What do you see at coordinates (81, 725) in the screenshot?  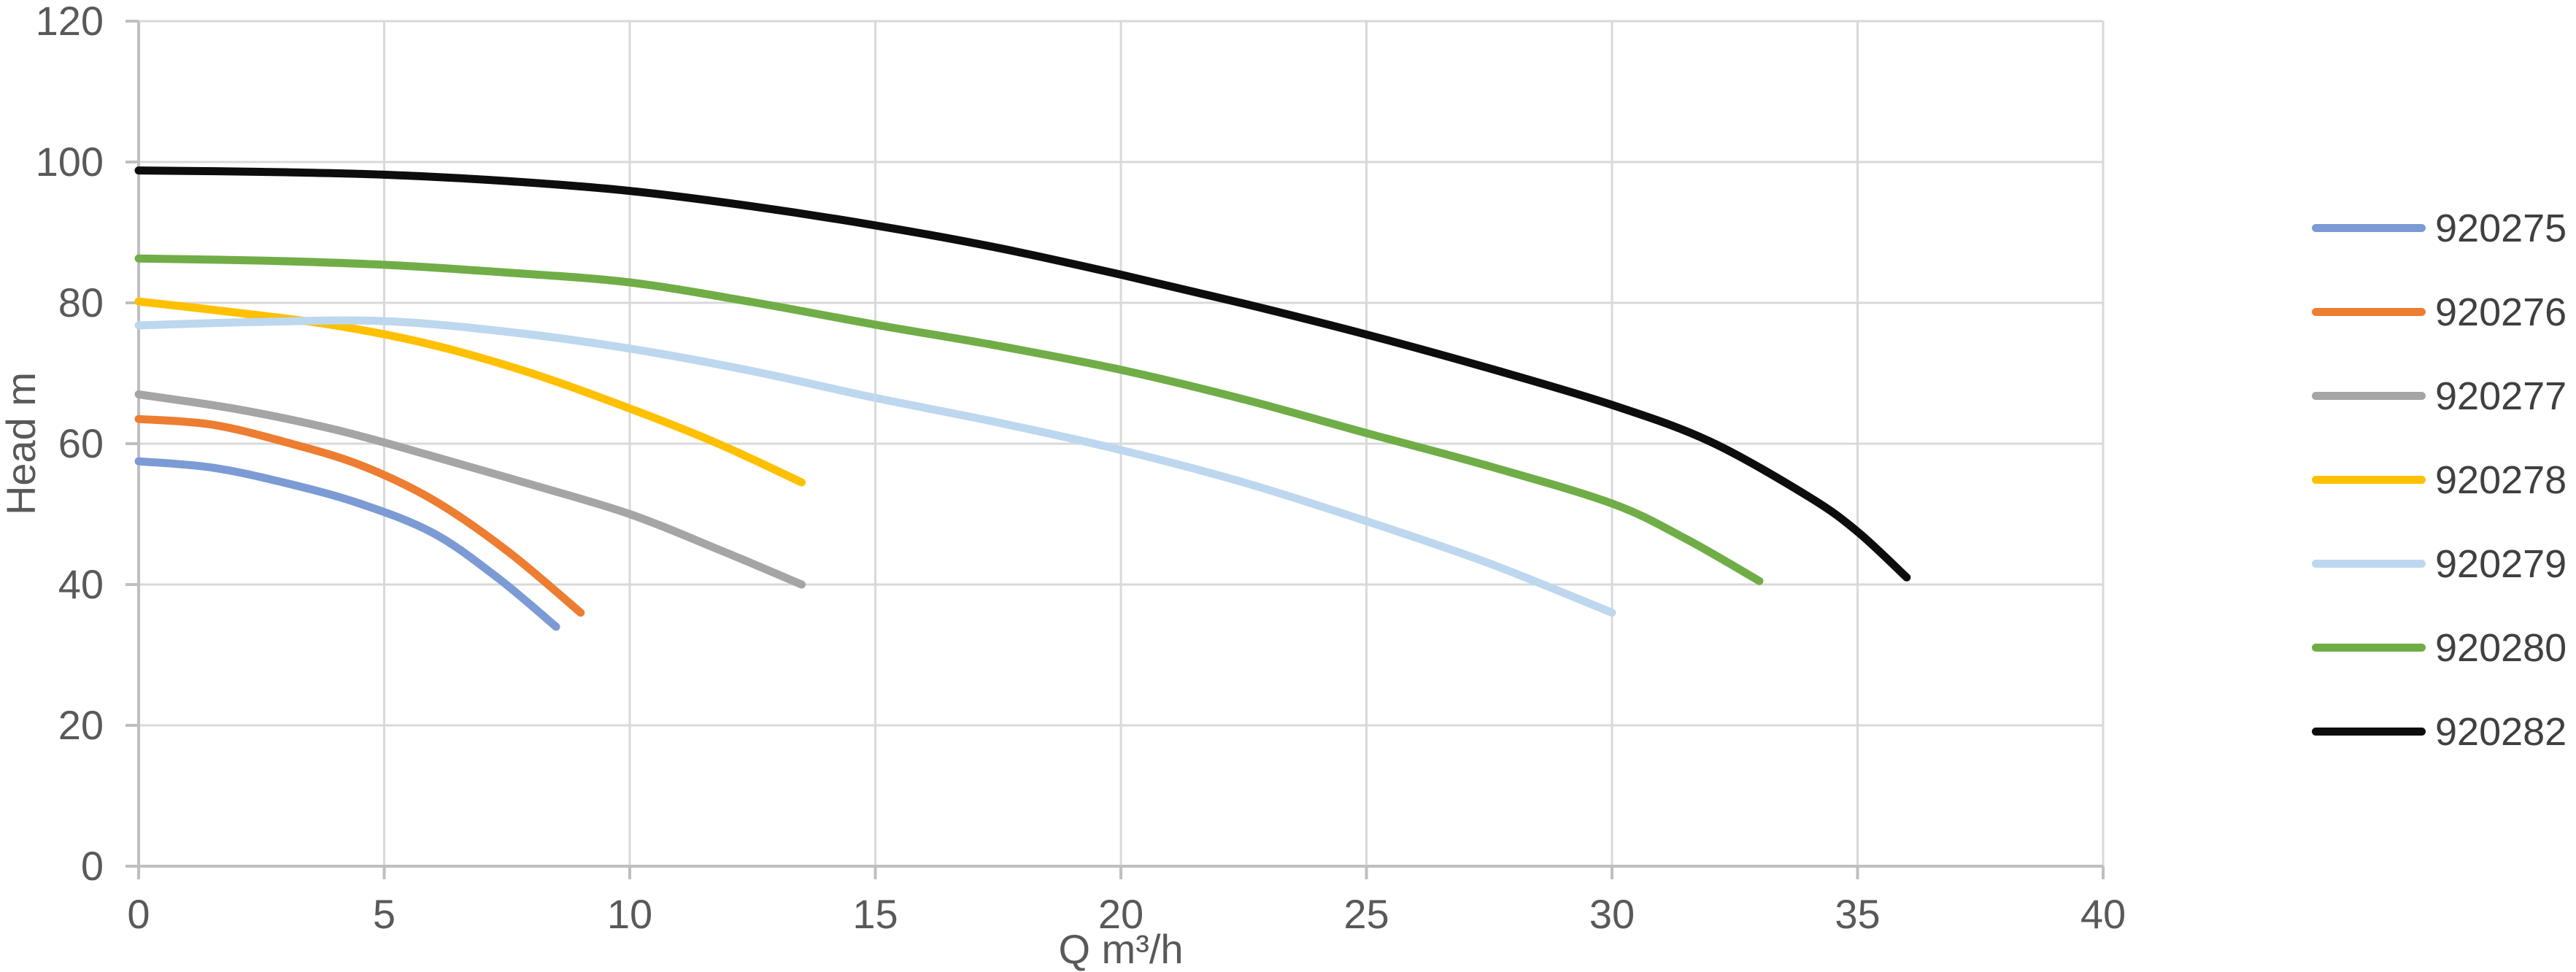 I see `y-tick-label-20: 20` at bounding box center [81, 725].